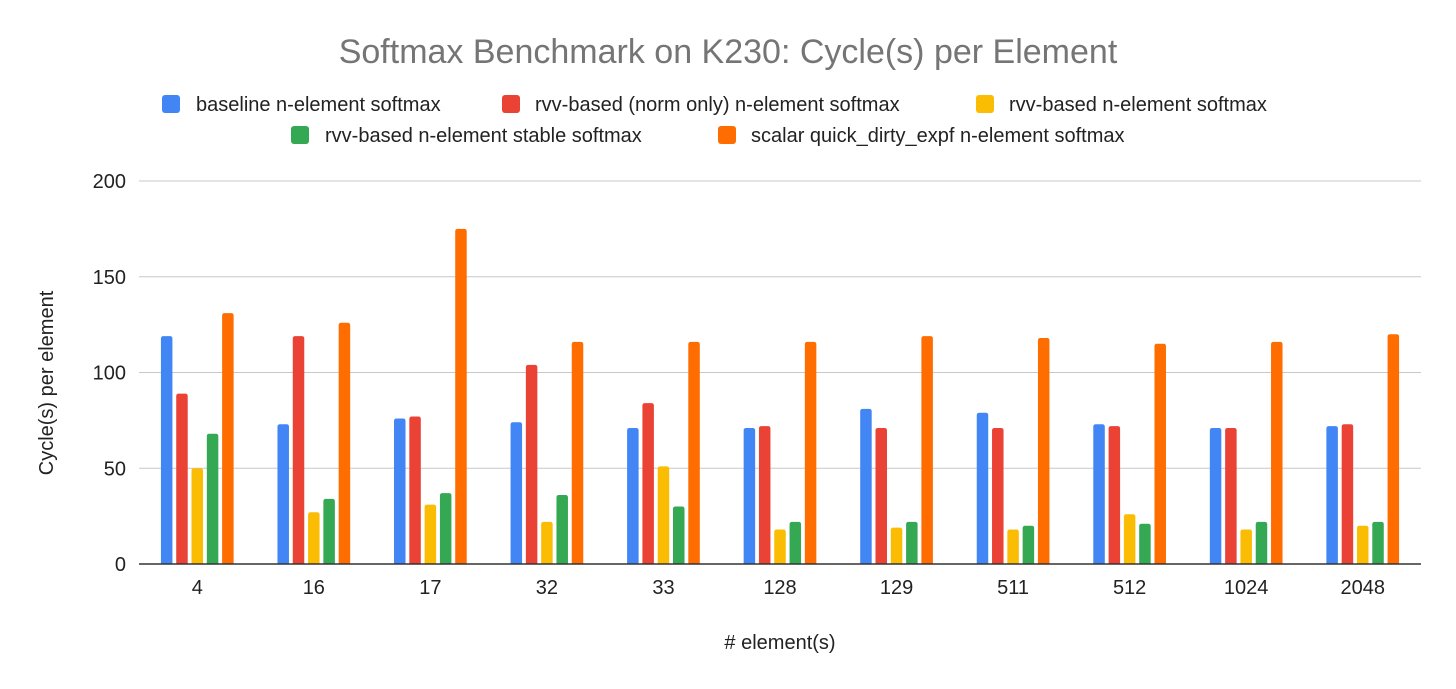  What do you see at coordinates (318, 105) in the screenshot?
I see `legend-label-baseline: baseline n-element softmax` at bounding box center [318, 105].